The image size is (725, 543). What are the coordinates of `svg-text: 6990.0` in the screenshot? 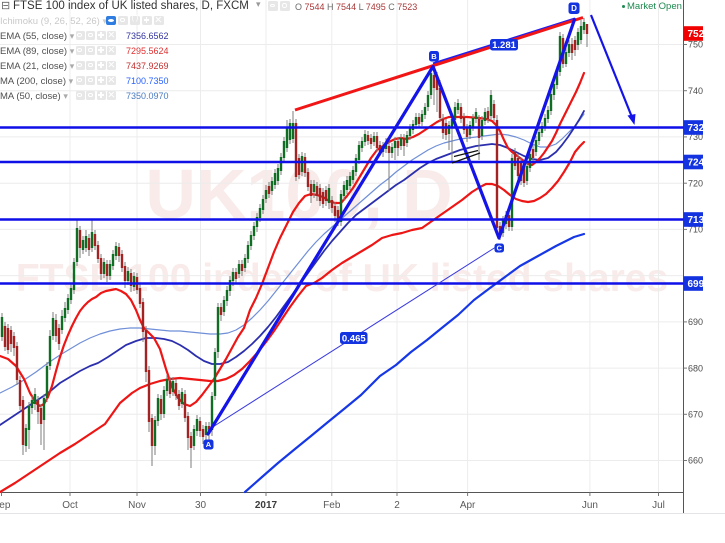 It's located at (703, 284).